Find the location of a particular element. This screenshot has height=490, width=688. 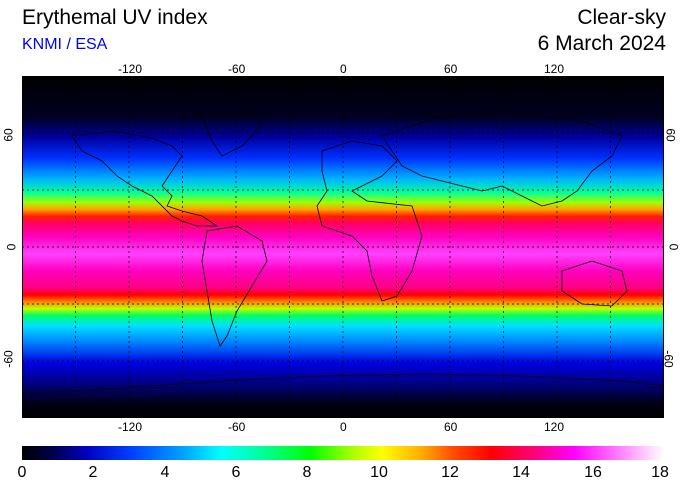

lon-tick-top-minus60: -60 is located at coordinates (237, 69).